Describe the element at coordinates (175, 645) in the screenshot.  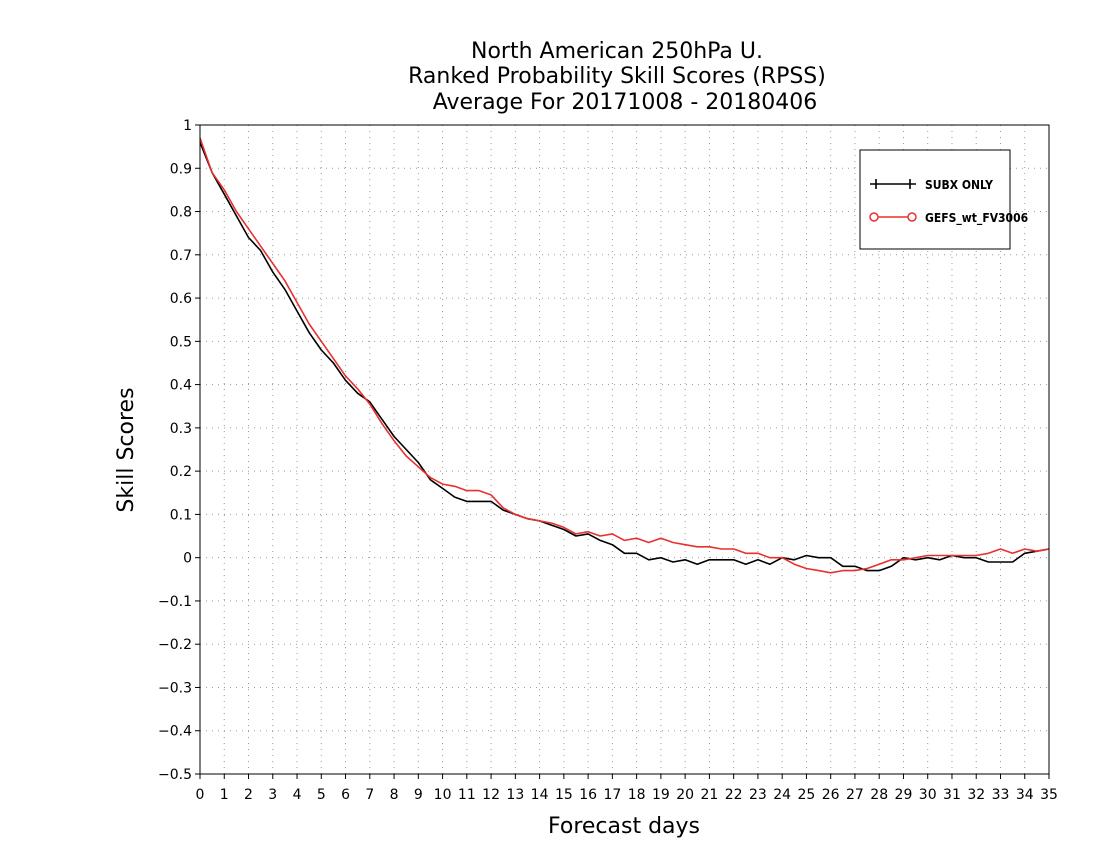
I see `y-tick-label: −0.2` at that location.